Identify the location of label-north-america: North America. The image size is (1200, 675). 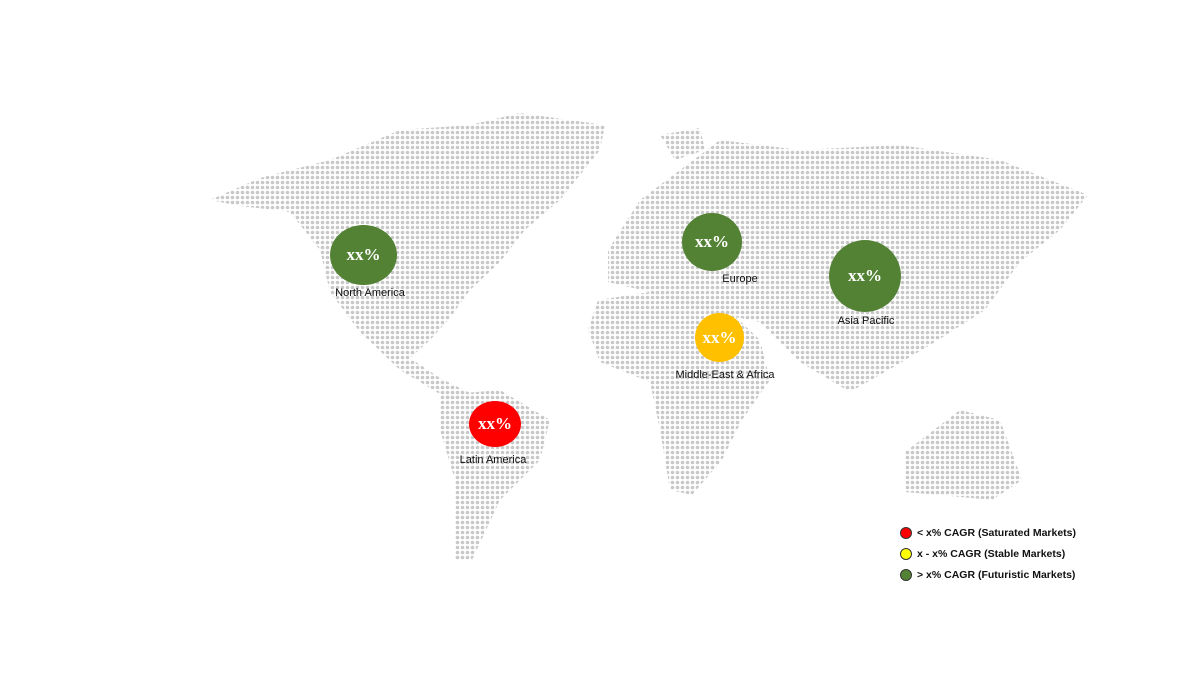
(370, 293).